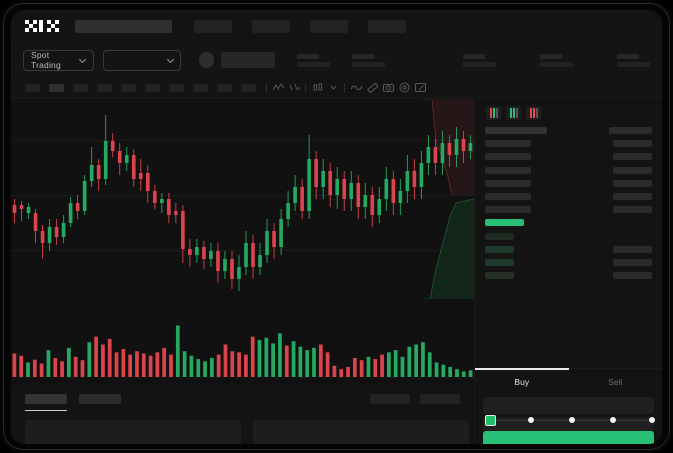 This screenshot has height=453, width=673. I want to click on fullscreen-icon, so click(420, 87).